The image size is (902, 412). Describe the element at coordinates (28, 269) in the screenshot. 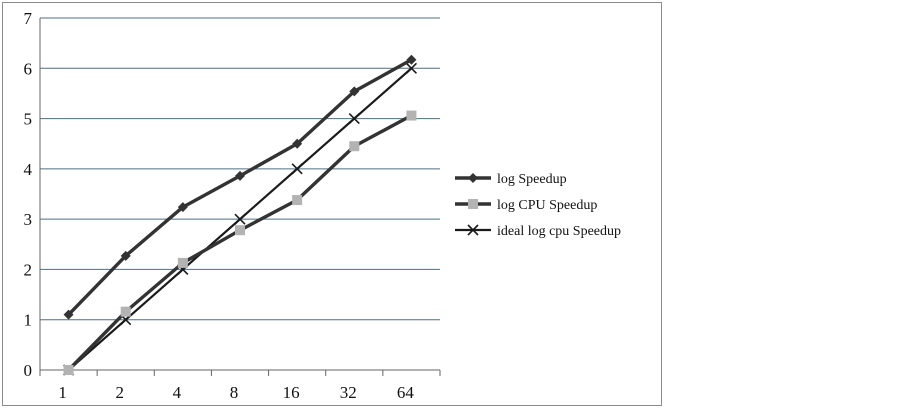

I see `y-tick-label: 2` at that location.